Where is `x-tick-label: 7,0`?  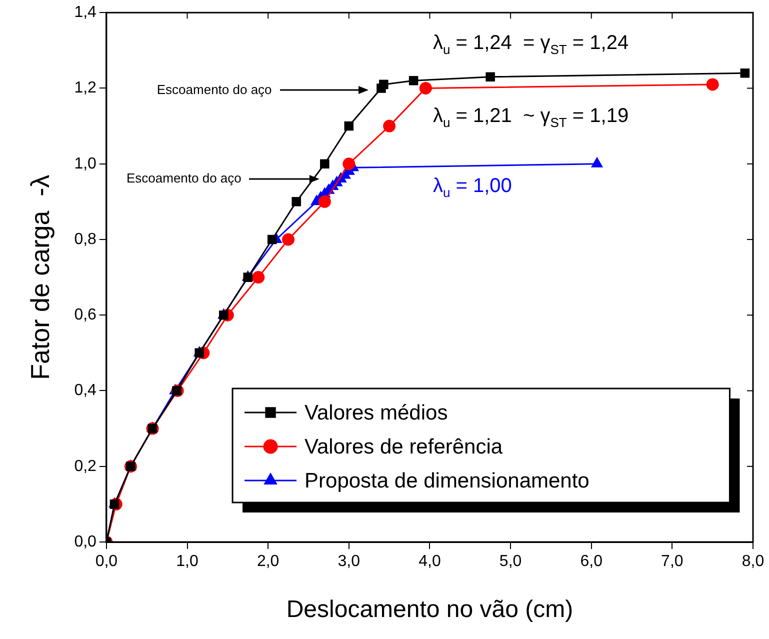
x-tick-label: 7,0 is located at coordinates (672, 561).